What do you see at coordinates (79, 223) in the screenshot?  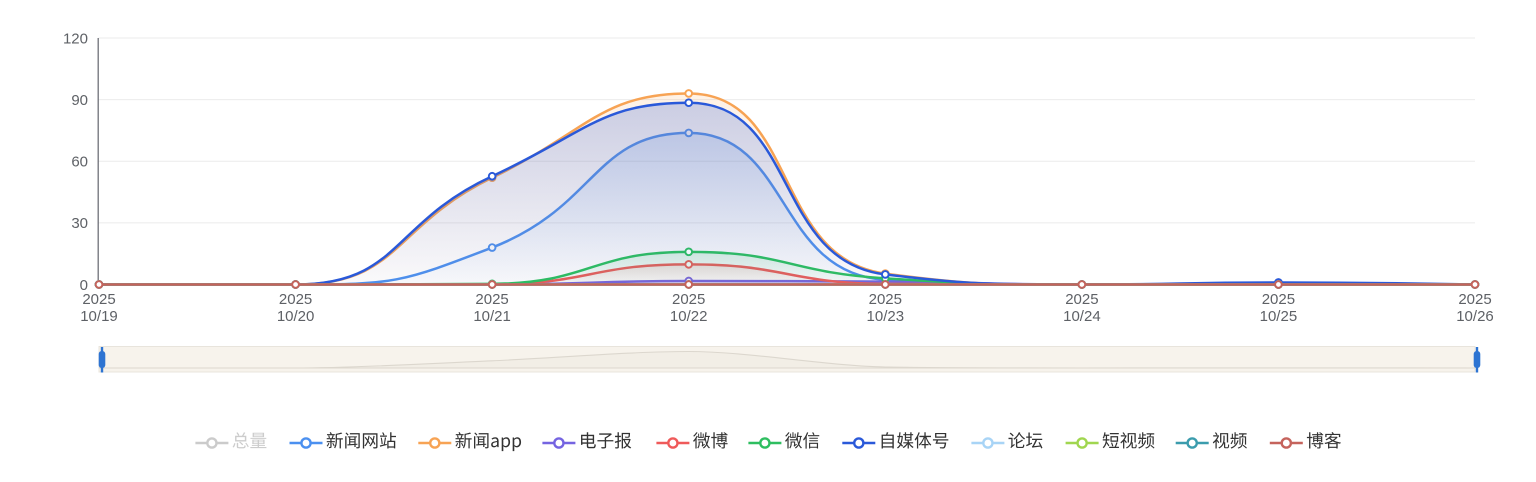 I see `svg-text: 30` at bounding box center [79, 223].